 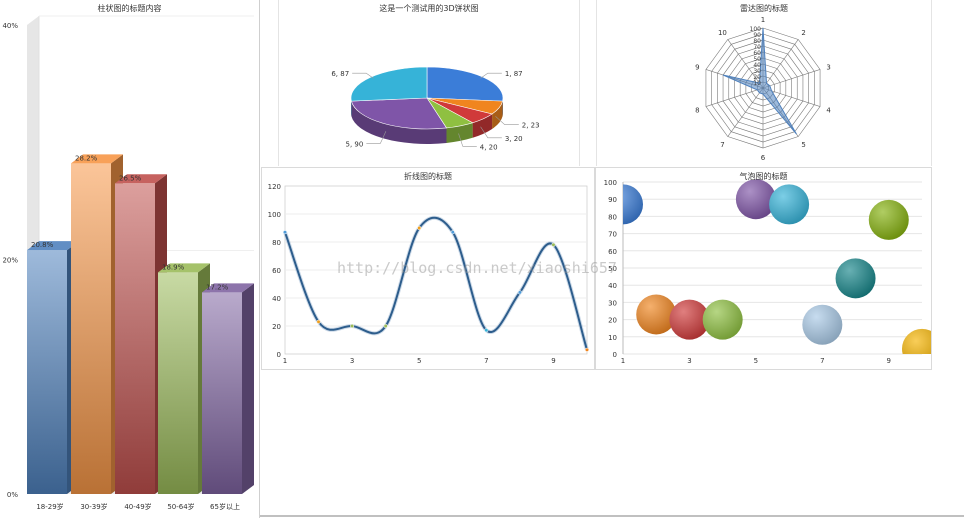 I want to click on pie-slice-label: 4, 20, so click(x=489, y=147).